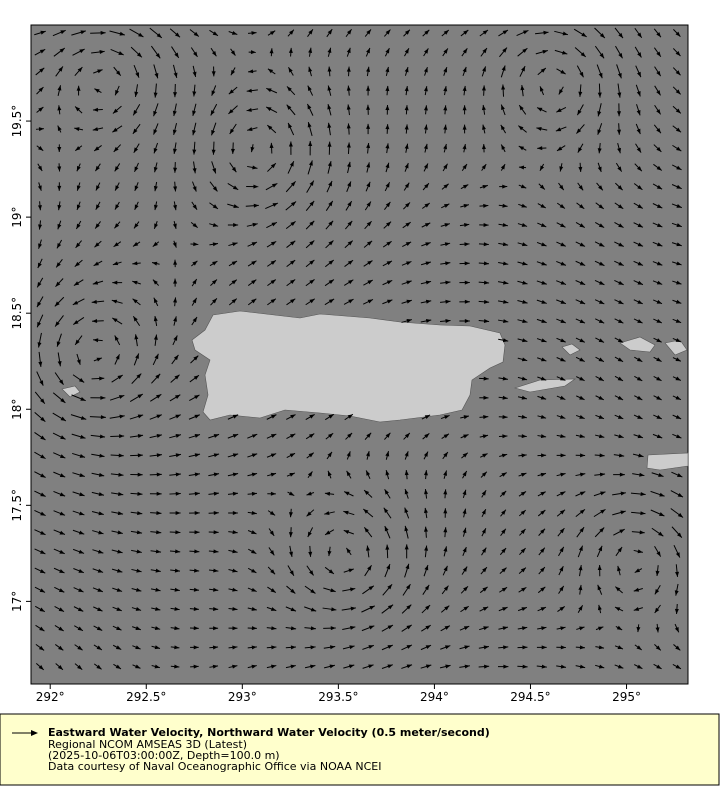 The image size is (720, 804). What do you see at coordinates (626, 697) in the screenshot?
I see `x-tick-label: 295°` at bounding box center [626, 697].